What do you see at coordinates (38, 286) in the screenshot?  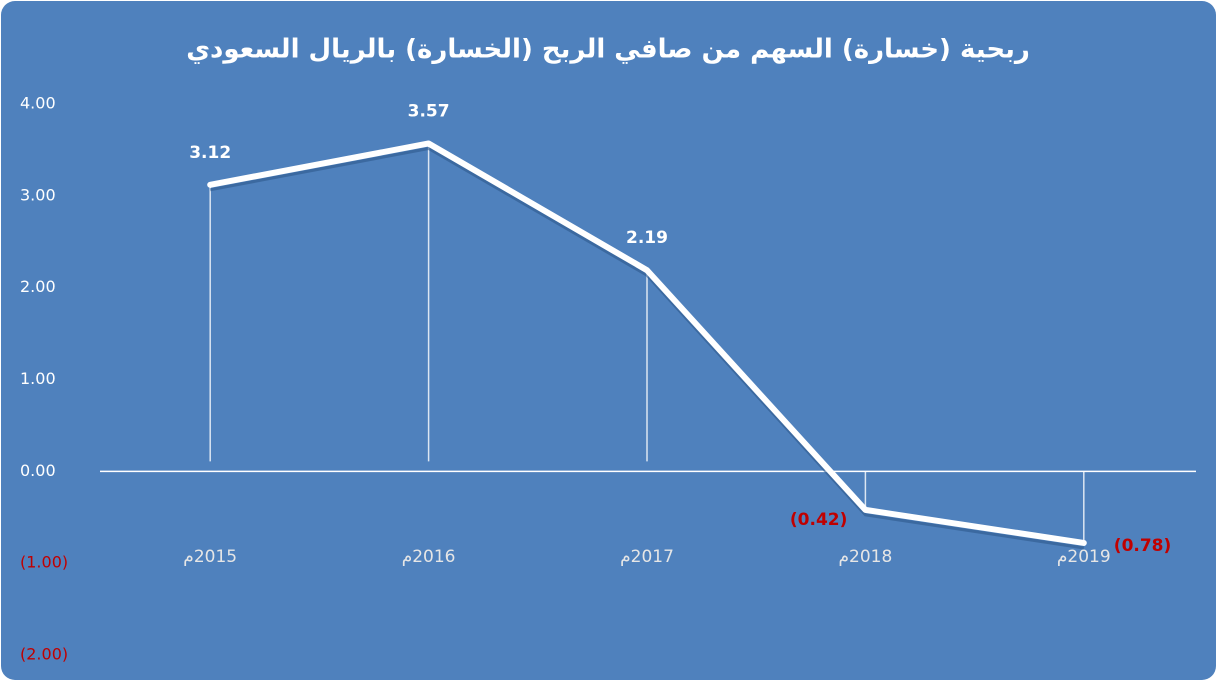 I see `y-tick-label: 2.00` at bounding box center [38, 286].